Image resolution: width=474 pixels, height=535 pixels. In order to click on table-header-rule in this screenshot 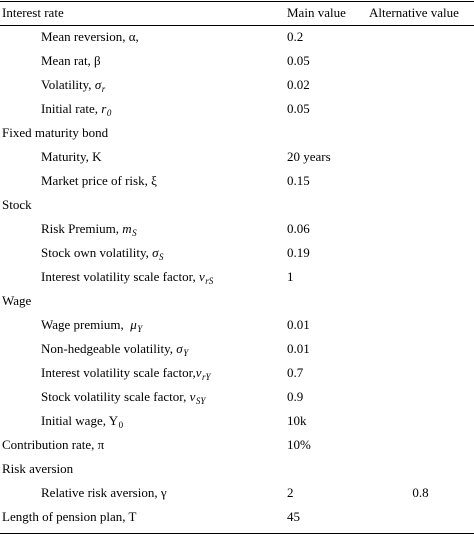, I will do `click(237, 25)`.